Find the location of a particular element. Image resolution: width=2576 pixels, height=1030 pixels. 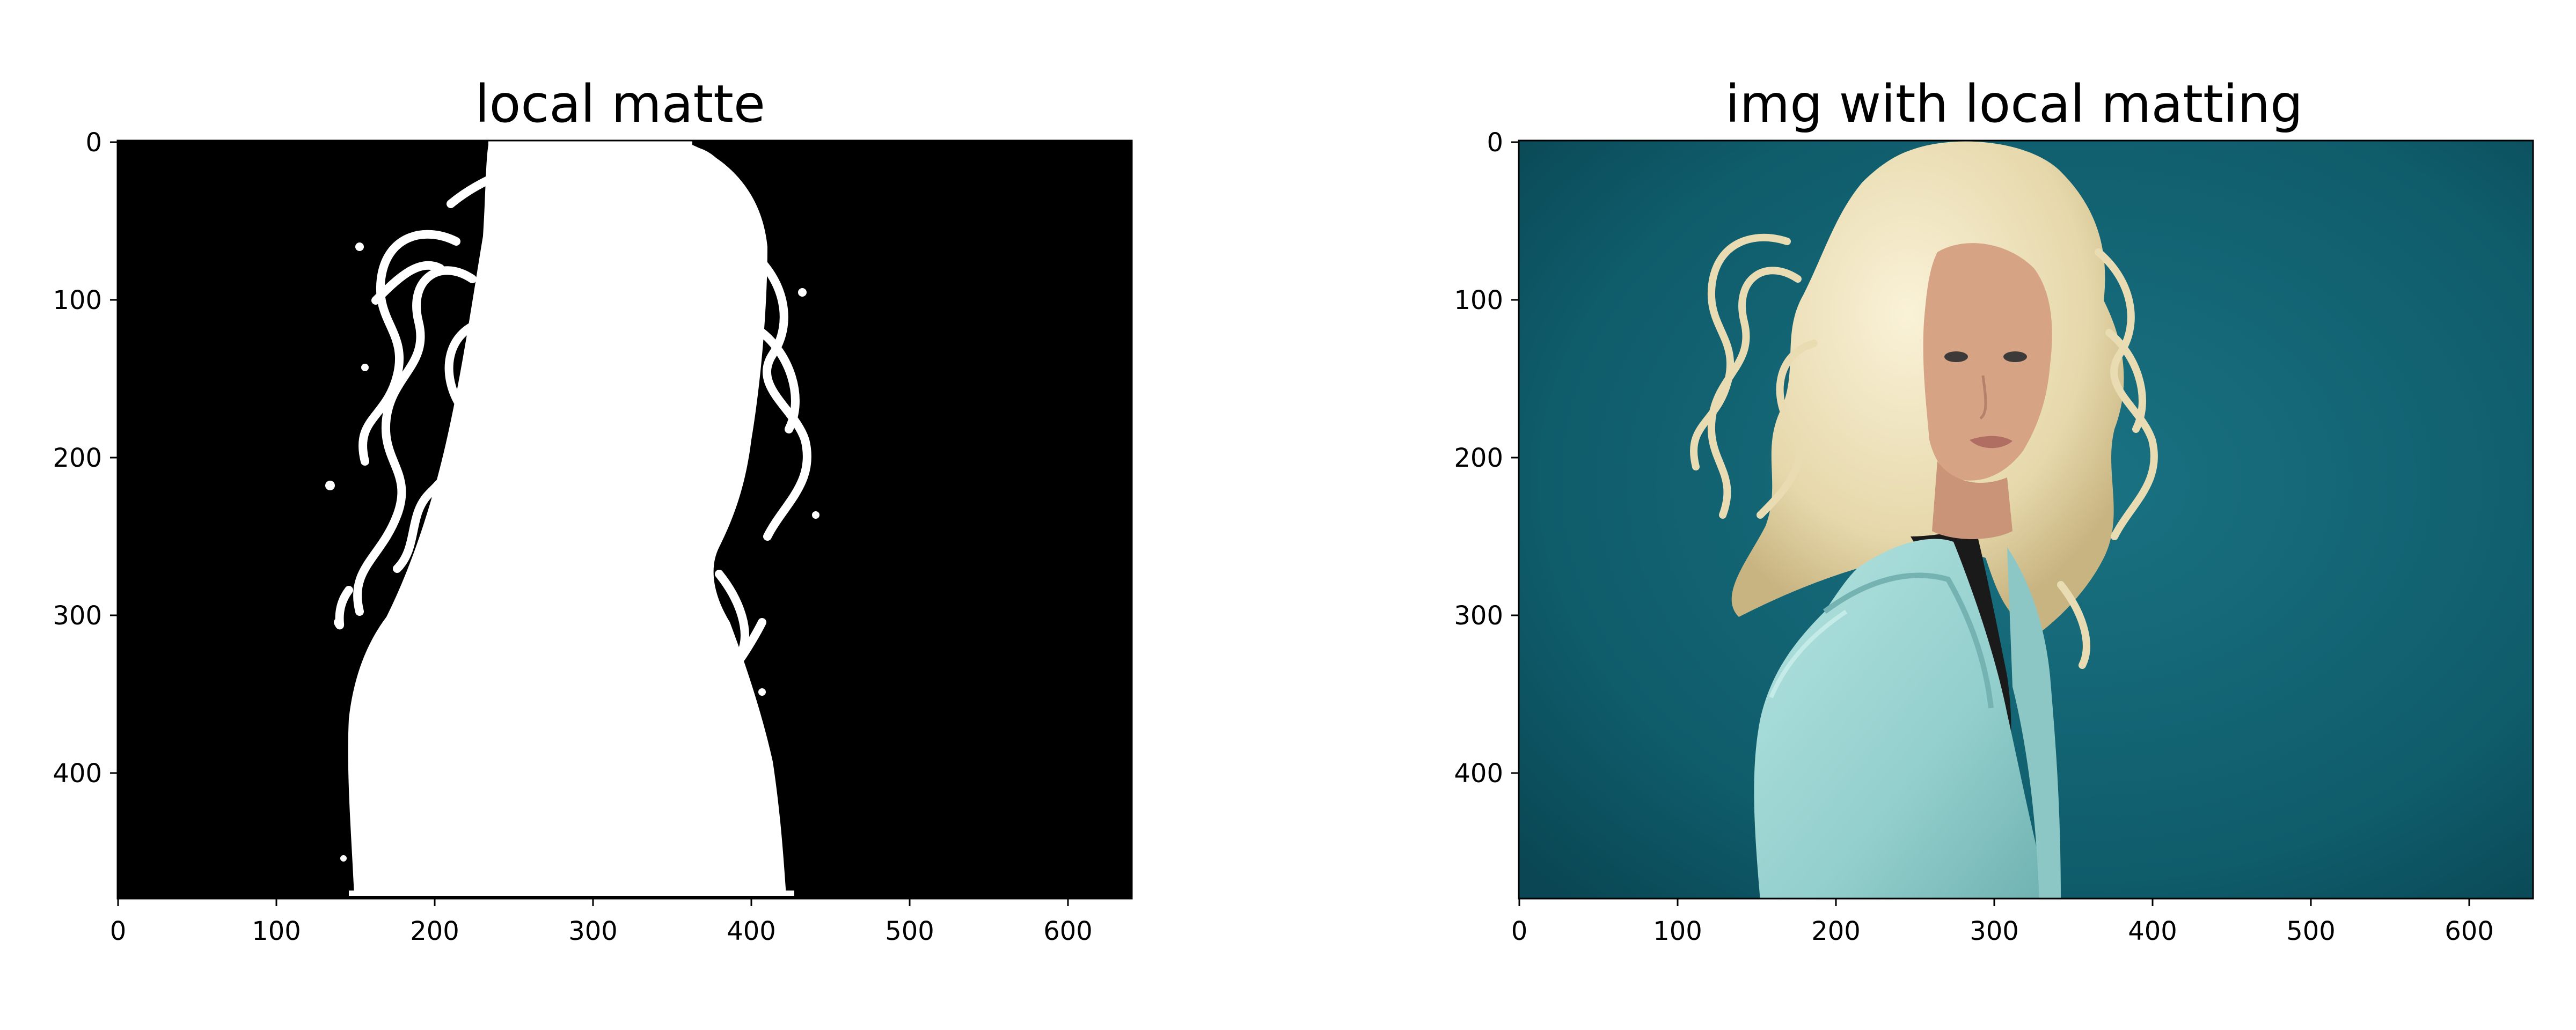

face is located at coordinates (1987, 362).